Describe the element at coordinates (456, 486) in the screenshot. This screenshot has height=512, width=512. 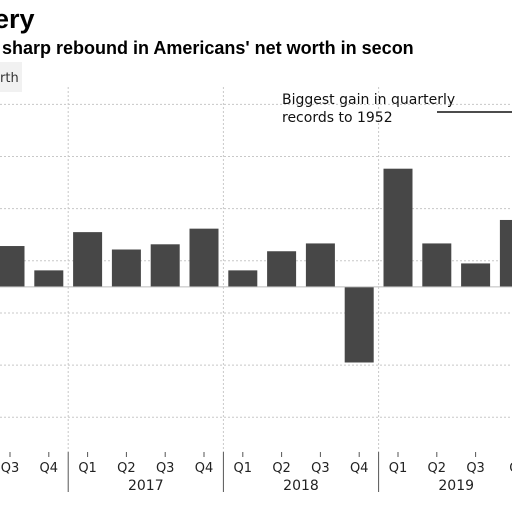
I see `year-label: 2019` at that location.